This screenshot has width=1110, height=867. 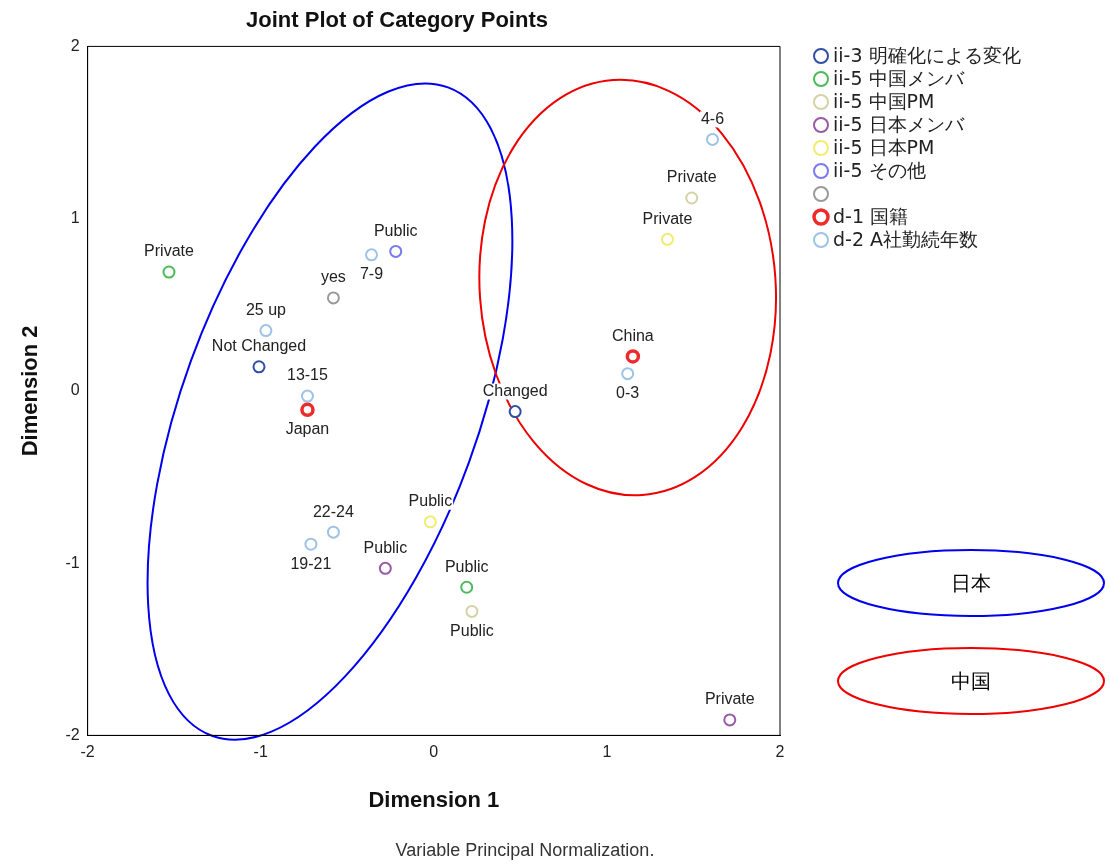 I want to click on annotation: 25 up, so click(x=266, y=310).